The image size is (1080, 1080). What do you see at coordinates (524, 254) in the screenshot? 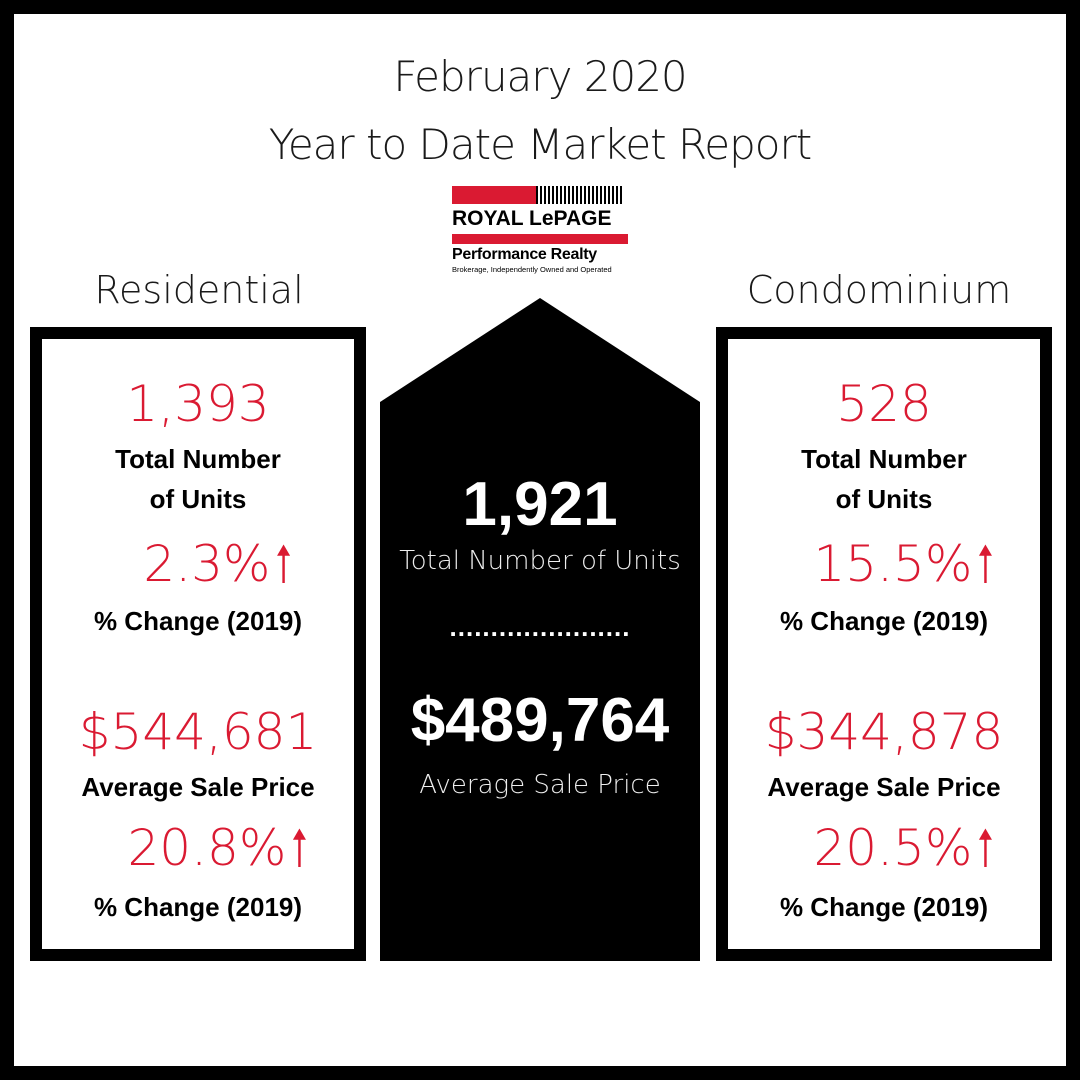
I see `logo-company-name: Performance Realty` at bounding box center [524, 254].